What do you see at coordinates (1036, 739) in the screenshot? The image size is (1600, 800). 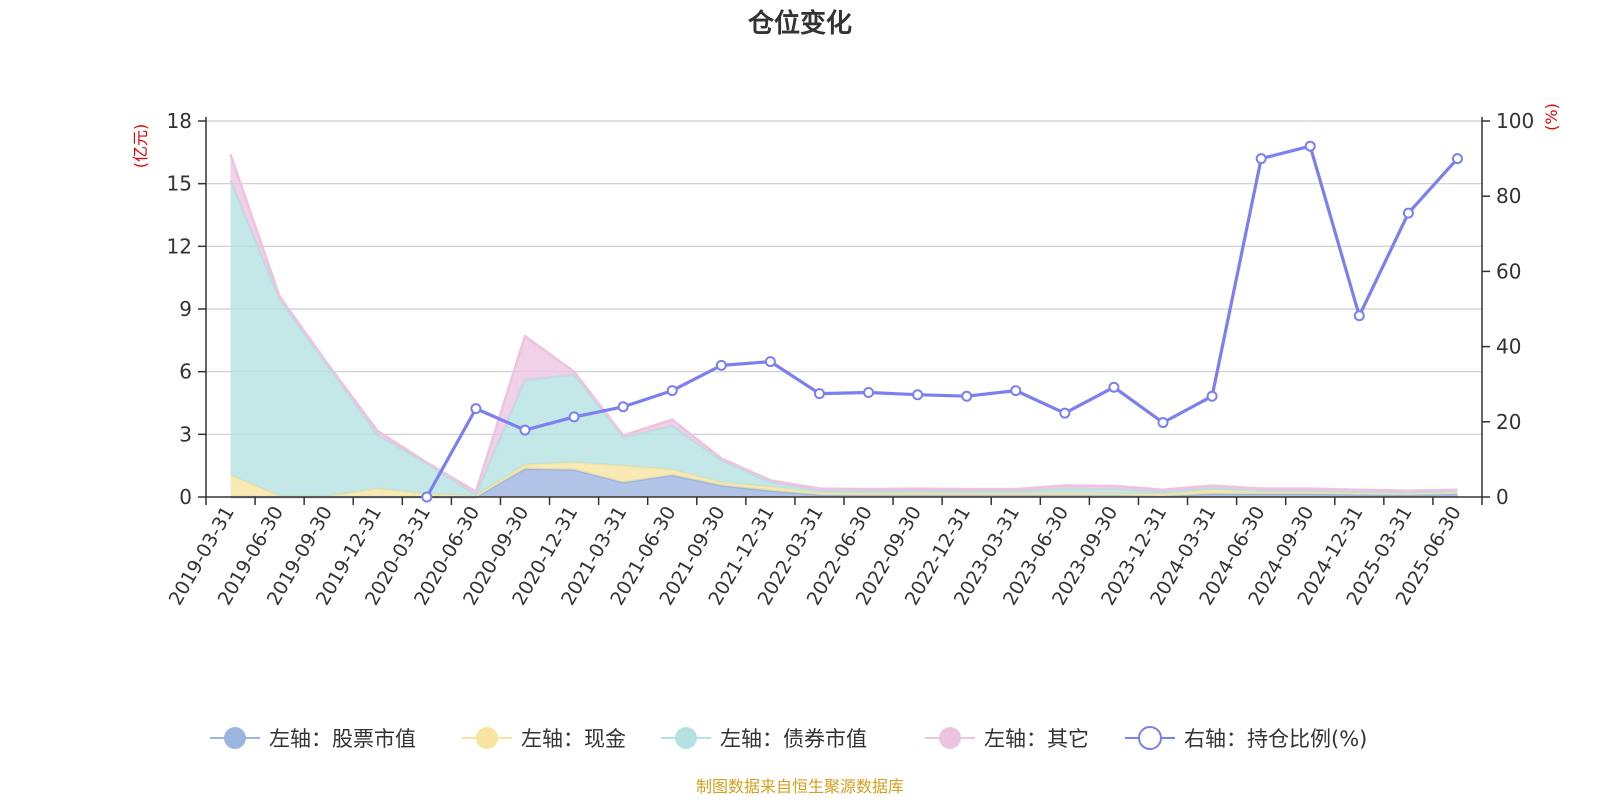 I see `legend-label-4: 左轴：其它` at bounding box center [1036, 739].